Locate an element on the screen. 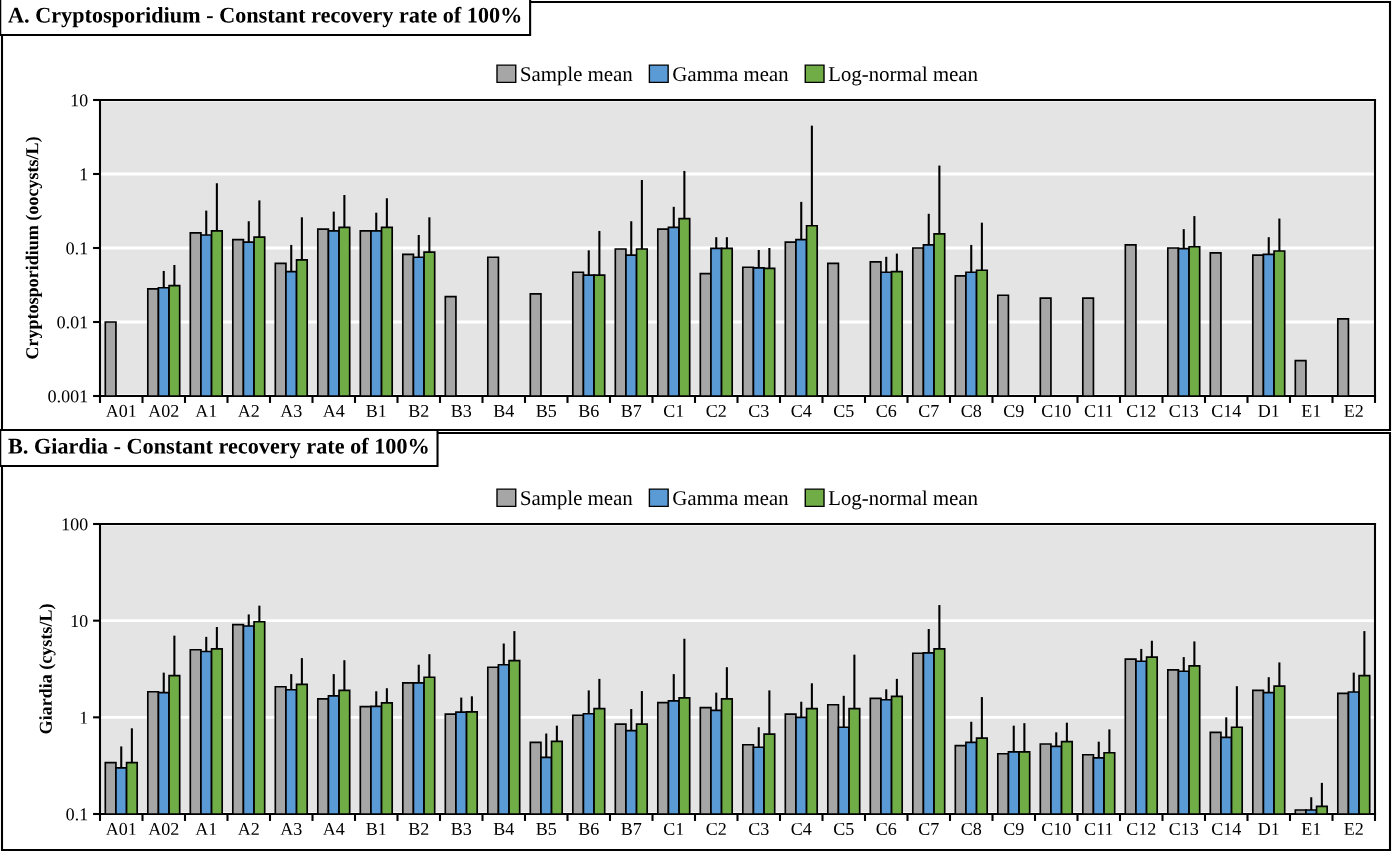 Image resolution: width=1392 pixels, height=852 pixels. y-tick-label: 0.001 is located at coordinates (68, 396).